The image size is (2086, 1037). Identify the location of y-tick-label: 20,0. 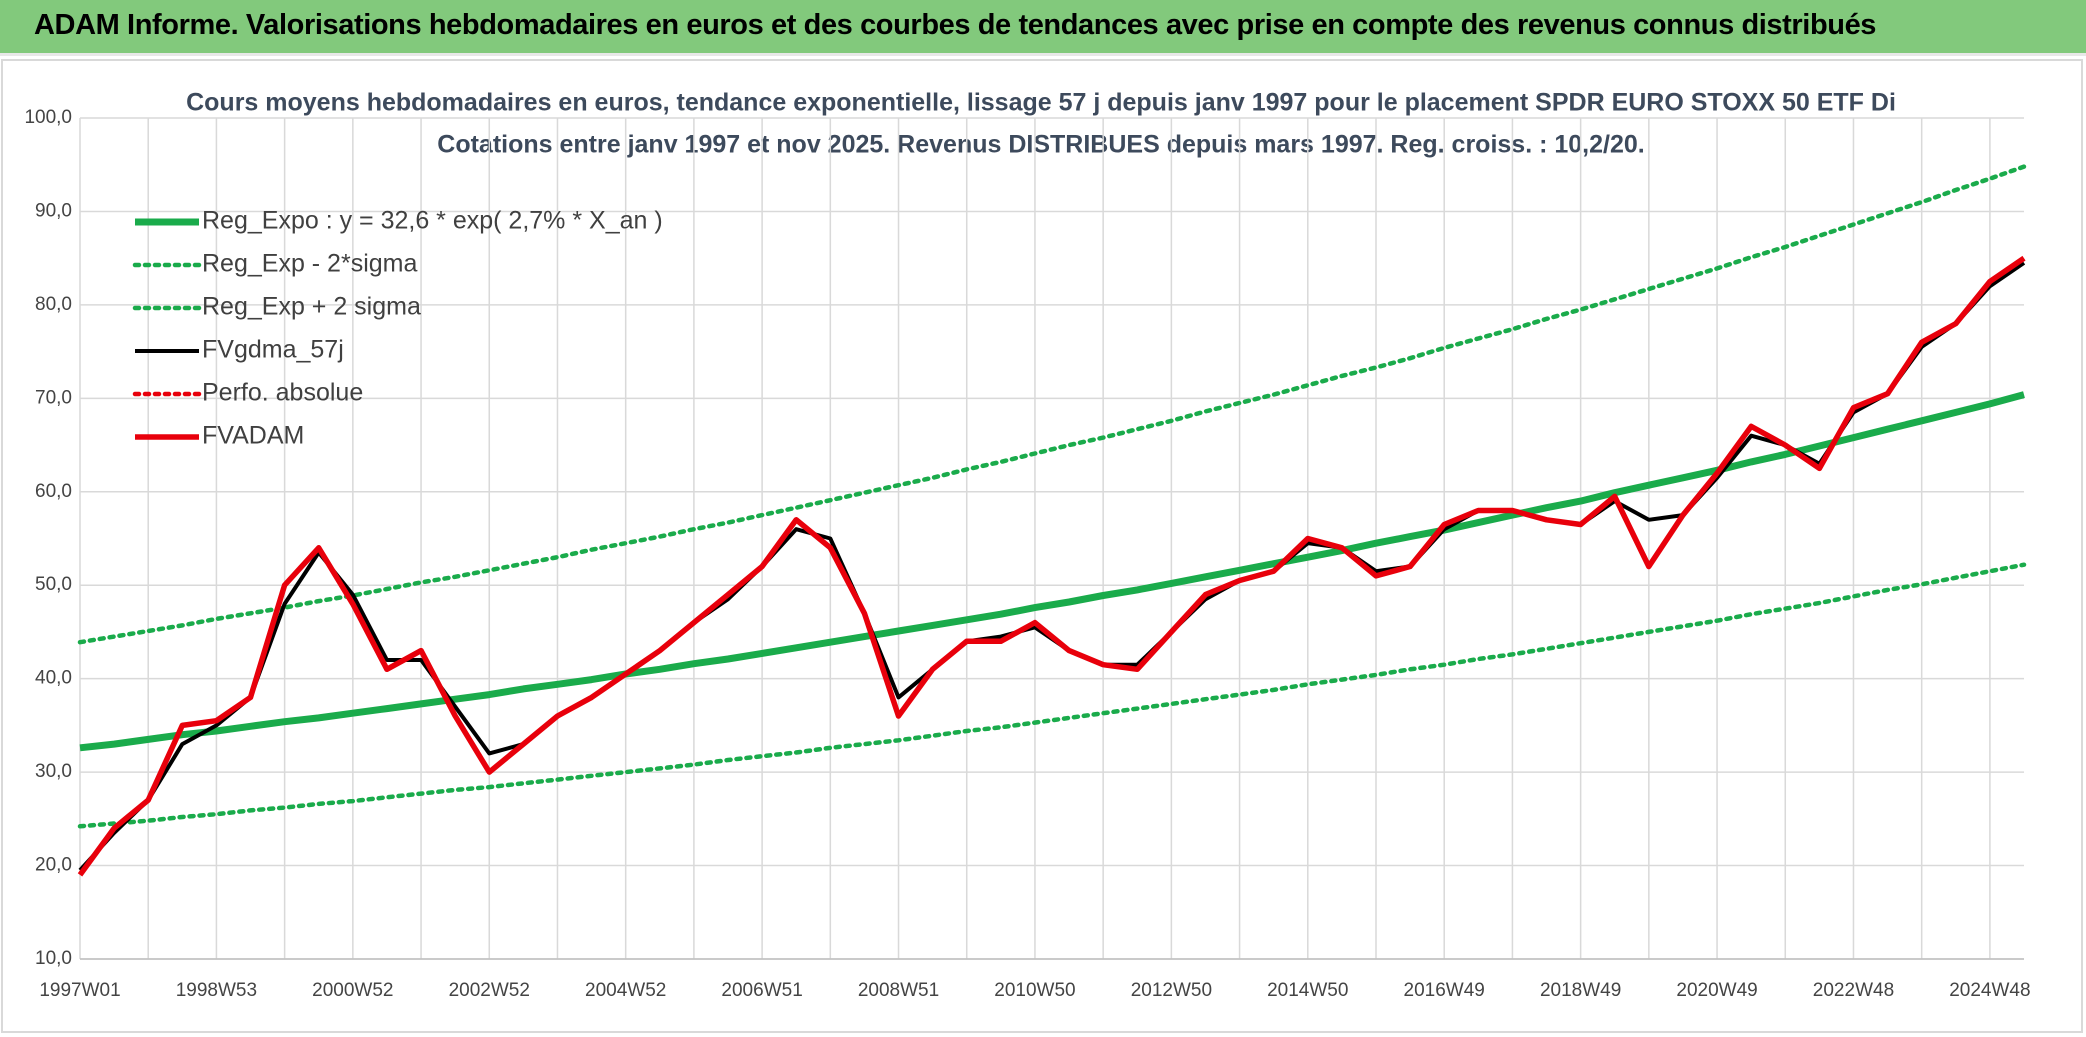
(53, 865).